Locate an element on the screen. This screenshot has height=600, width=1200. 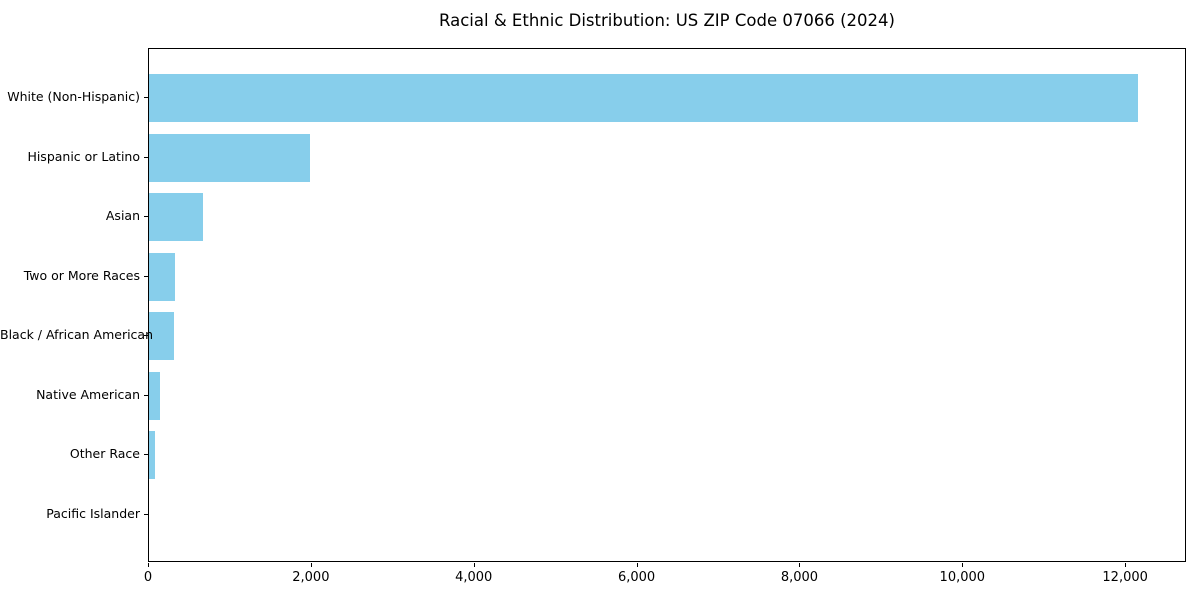
x-axis-tick-label-3: 4,000 is located at coordinates (474, 577).